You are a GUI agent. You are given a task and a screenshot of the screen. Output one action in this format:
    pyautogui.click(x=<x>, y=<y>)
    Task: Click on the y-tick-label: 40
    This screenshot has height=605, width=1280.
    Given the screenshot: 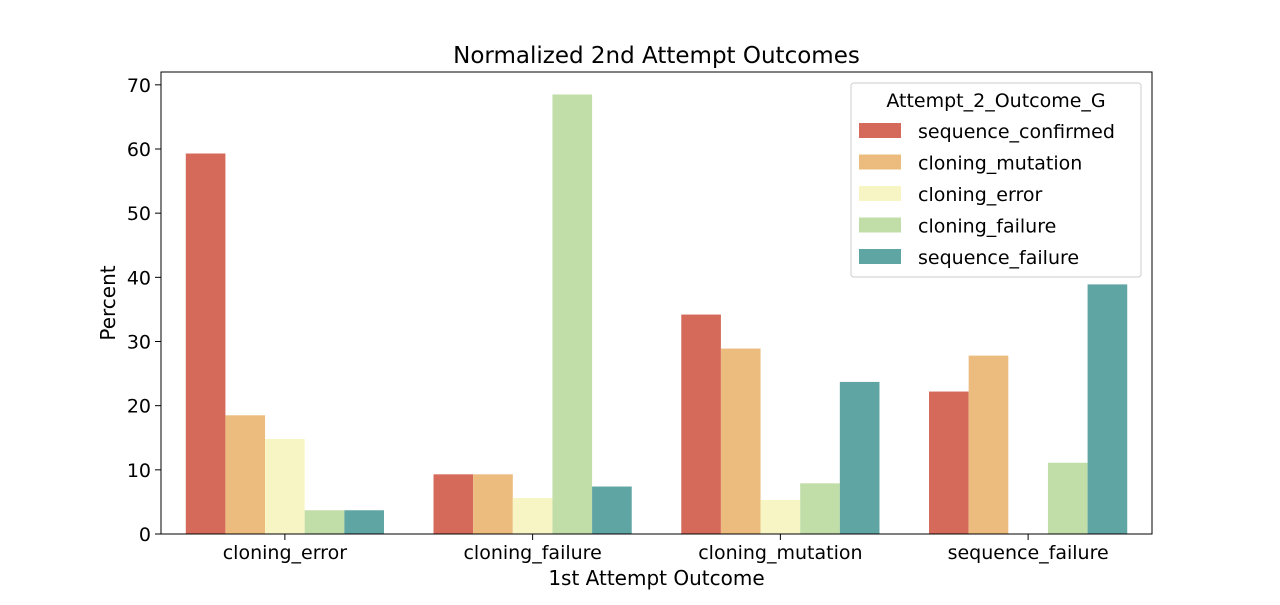 What is the action you would take?
    pyautogui.click(x=139, y=278)
    